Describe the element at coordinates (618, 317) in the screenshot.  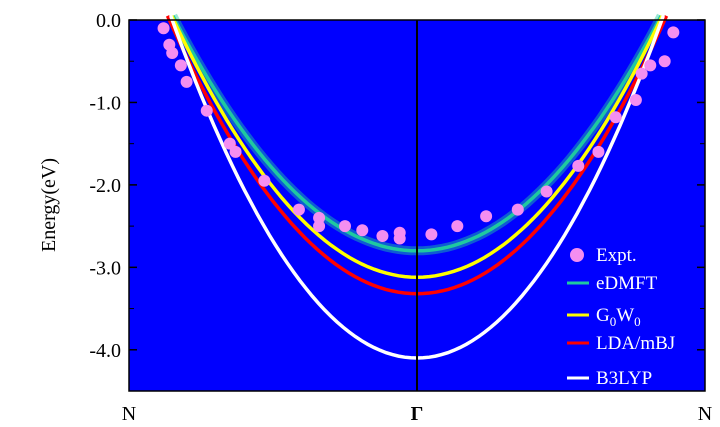
I see `legend-label: G0W0` at that location.